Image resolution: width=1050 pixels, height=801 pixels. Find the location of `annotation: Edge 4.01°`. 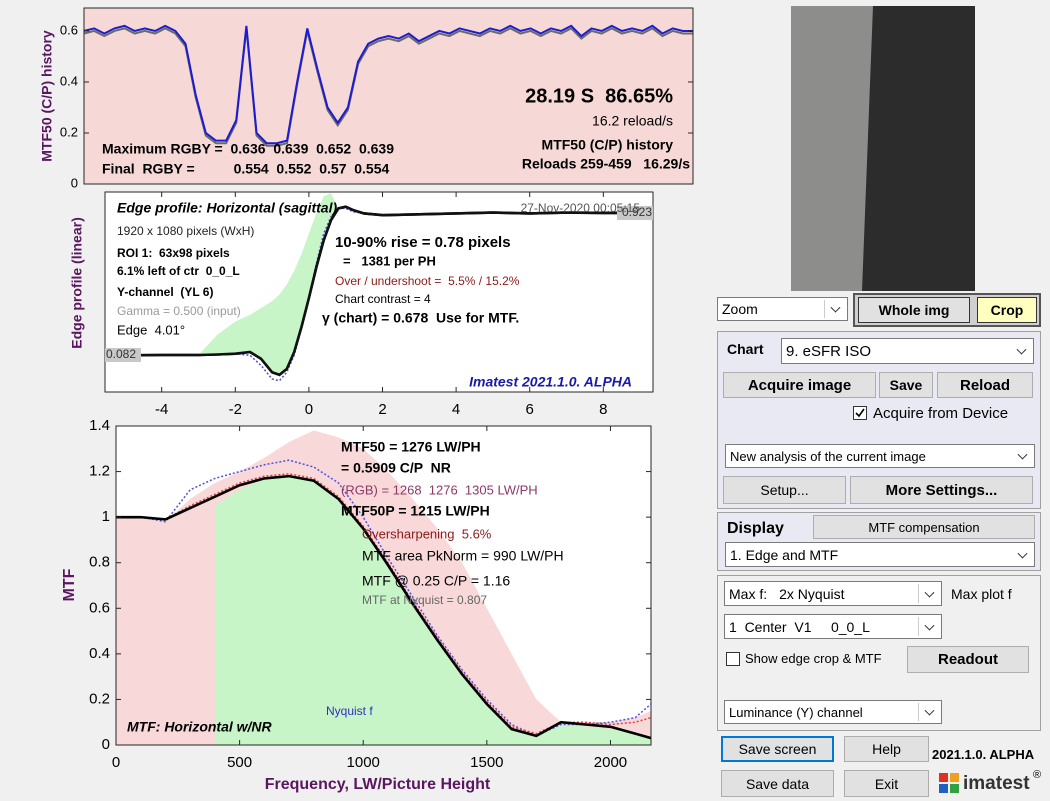

annotation: Edge 4.01° is located at coordinates (151, 329).